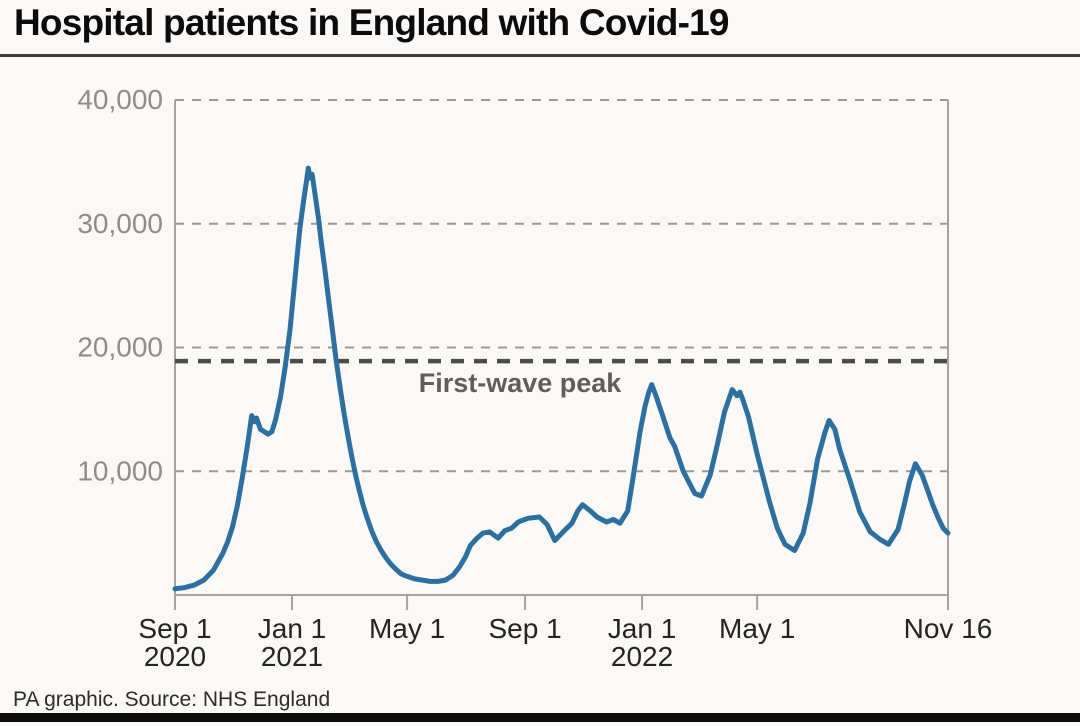 The height and width of the screenshot is (726, 1080). I want to click on source-note: PA graphic. Source: NHS England, so click(172, 699).